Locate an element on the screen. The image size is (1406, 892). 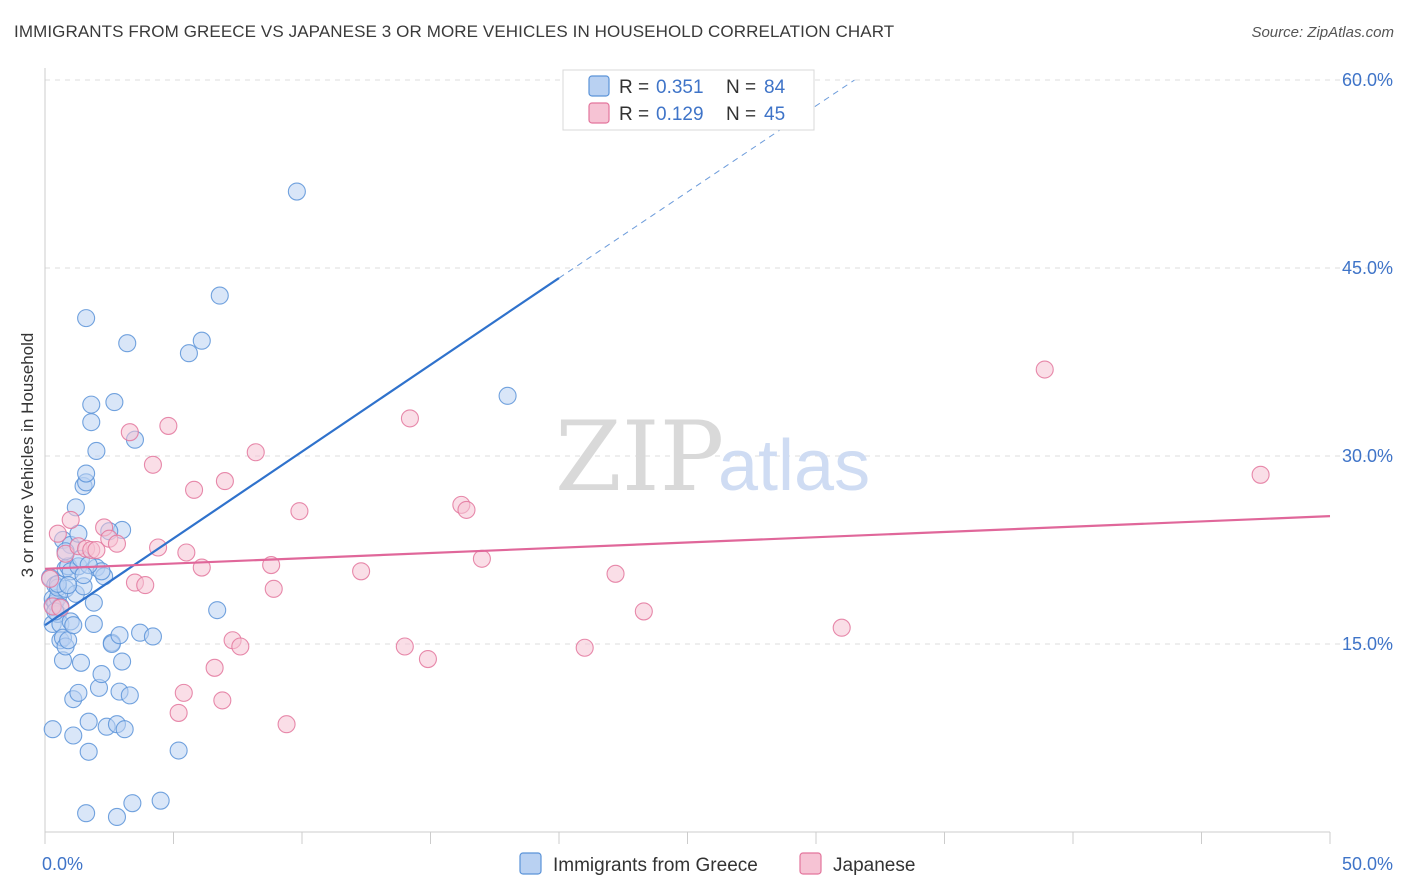
legend-r-value-1: 0.351 is located at coordinates (680, 87).